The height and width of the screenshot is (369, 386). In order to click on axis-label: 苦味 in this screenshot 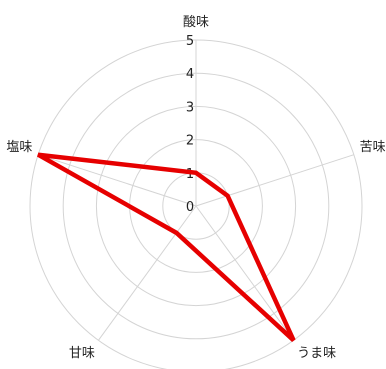, I will do `click(373, 147)`.